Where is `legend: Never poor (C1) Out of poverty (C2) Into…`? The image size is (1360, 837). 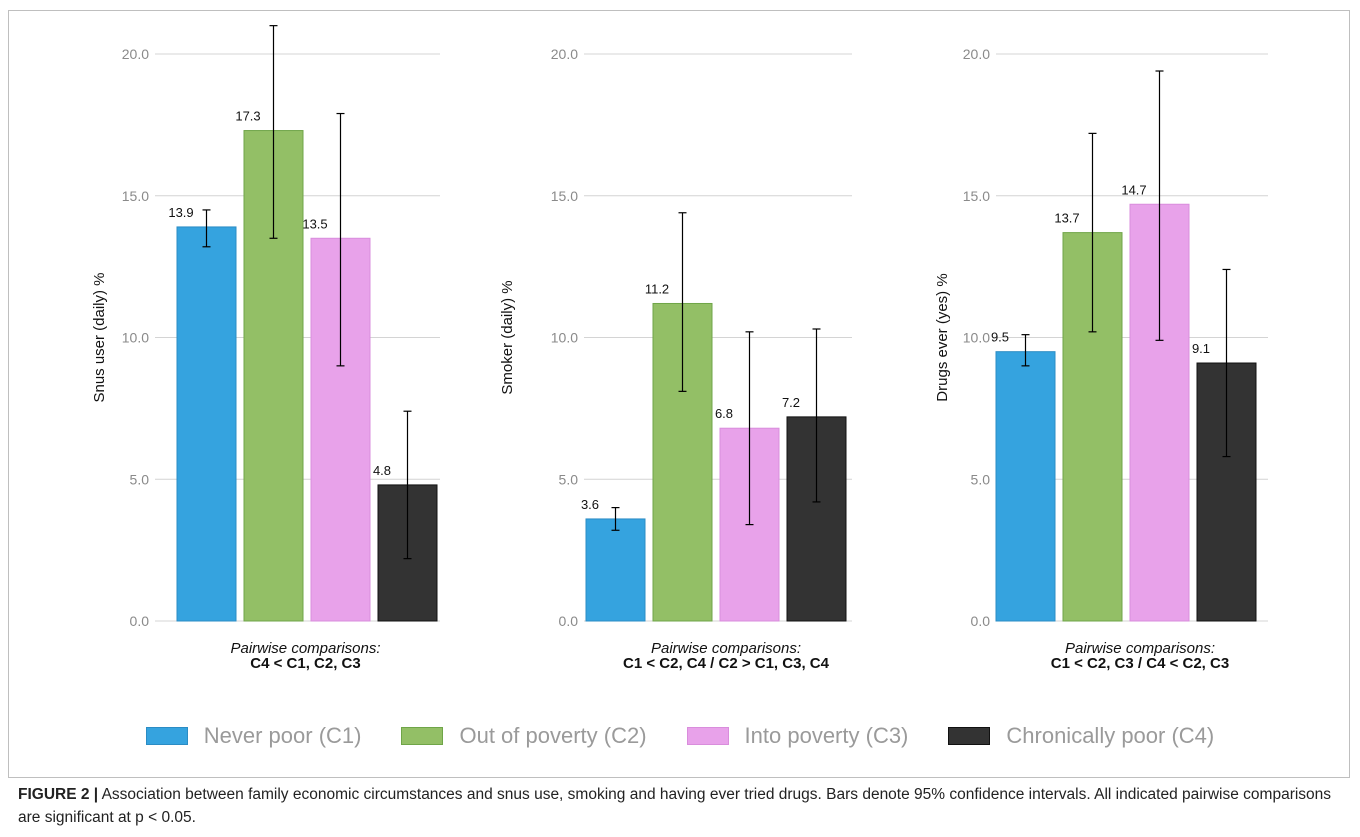
legend: Never poor (C1) Out of poverty (C2) Into… is located at coordinates (680, 736).